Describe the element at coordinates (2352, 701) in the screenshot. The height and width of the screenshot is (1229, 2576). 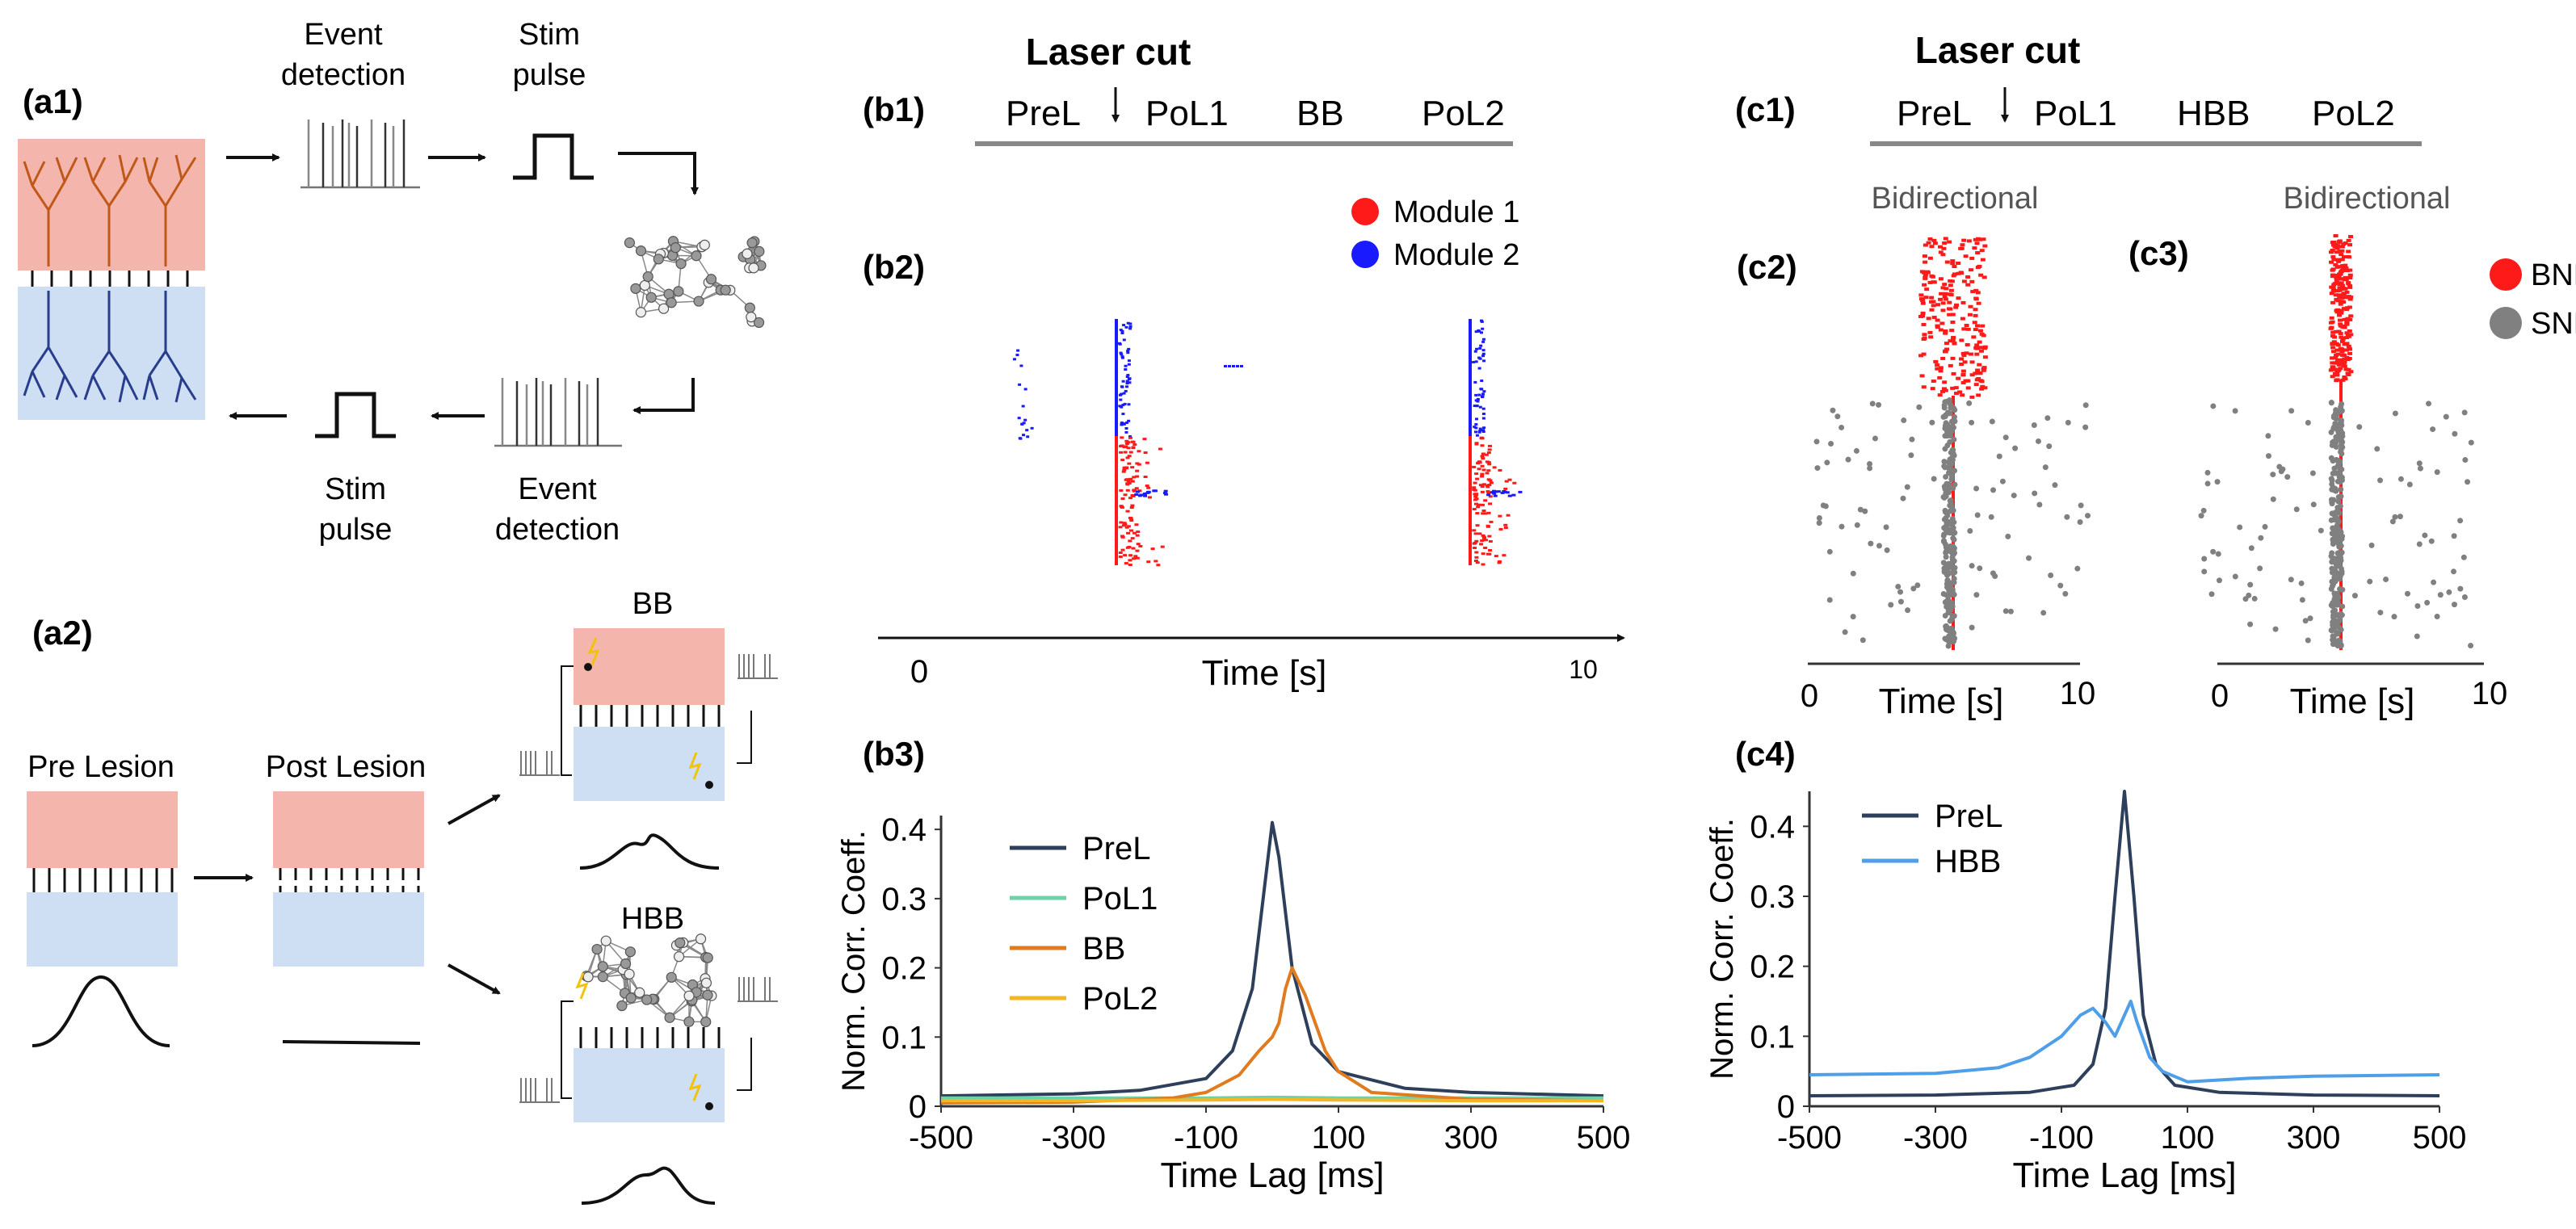
I see `c3-xlabel: Time [s]` at that location.